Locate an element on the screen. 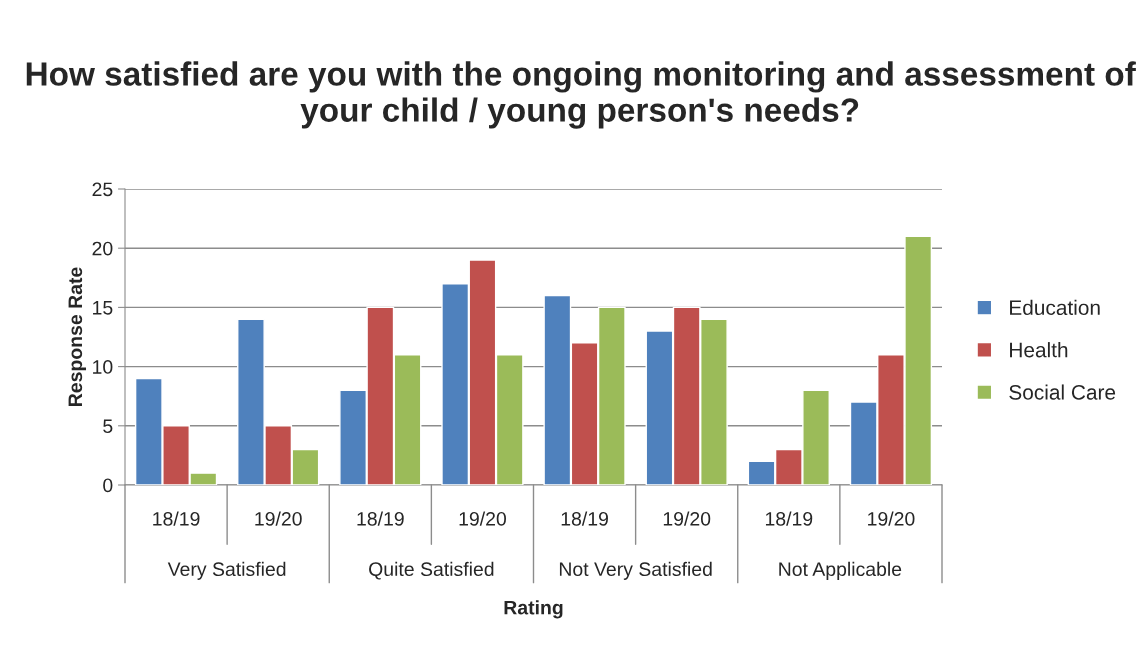 This screenshot has width=1142, height=653. y-tick-label: 25 is located at coordinates (102, 189).